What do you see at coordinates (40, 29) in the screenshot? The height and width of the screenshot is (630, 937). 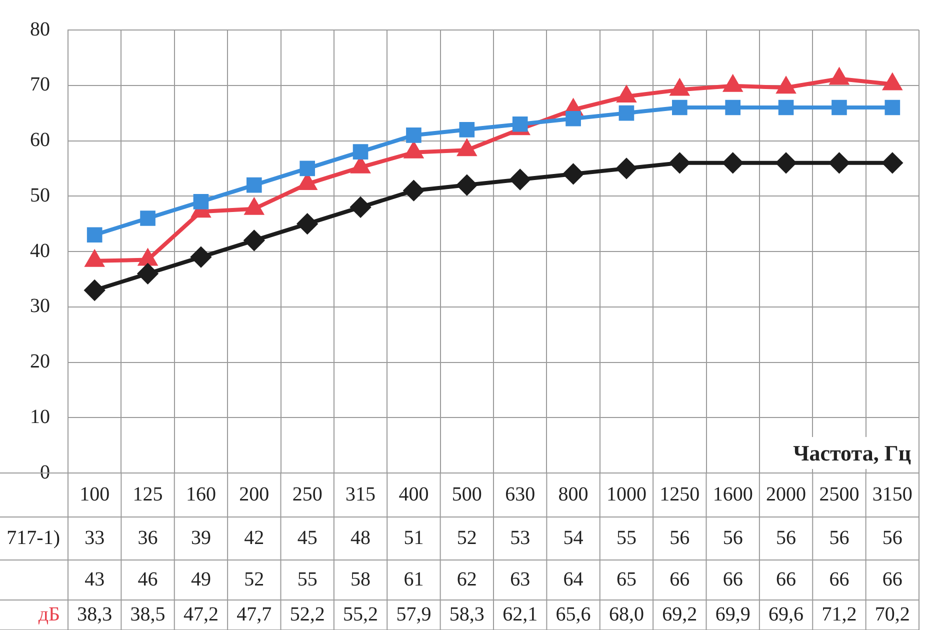 I see `y-tick-label: 80` at bounding box center [40, 29].